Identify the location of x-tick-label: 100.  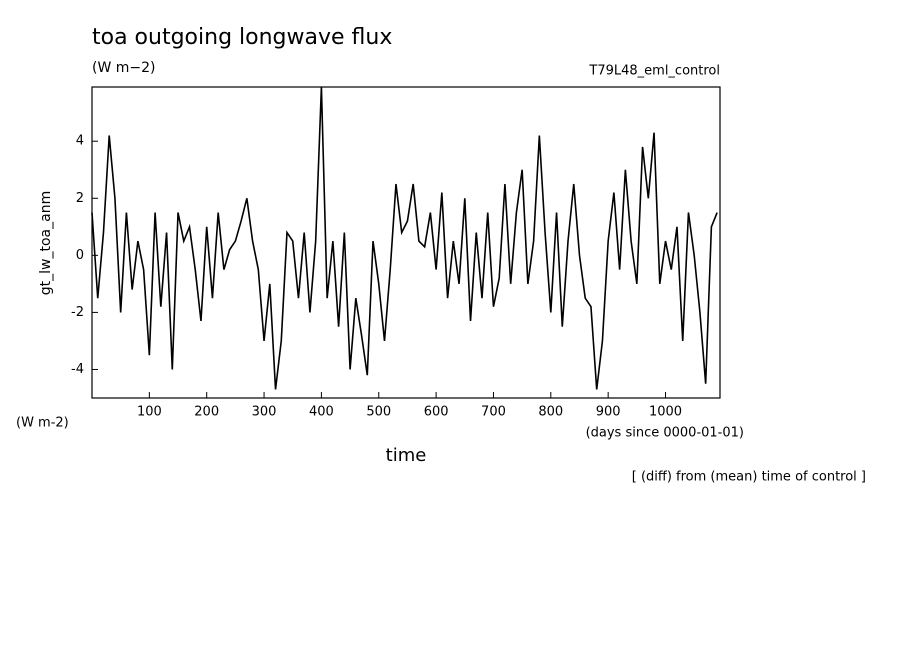
(149, 412).